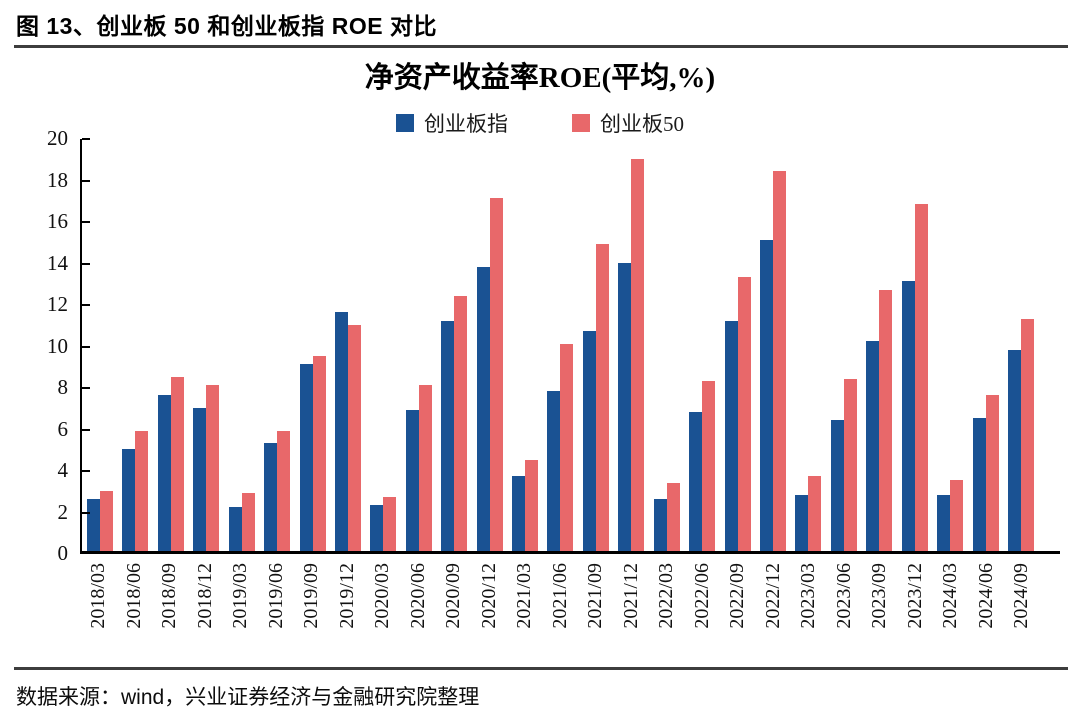 This screenshot has width=1080, height=718. What do you see at coordinates (63, 387) in the screenshot?
I see `y-tick-label: 8` at bounding box center [63, 387].